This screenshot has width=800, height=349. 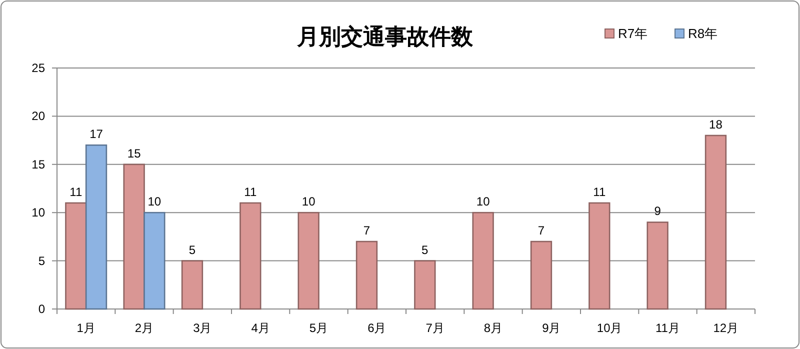 I want to click on x-tick-label: 6月, so click(x=377, y=328).